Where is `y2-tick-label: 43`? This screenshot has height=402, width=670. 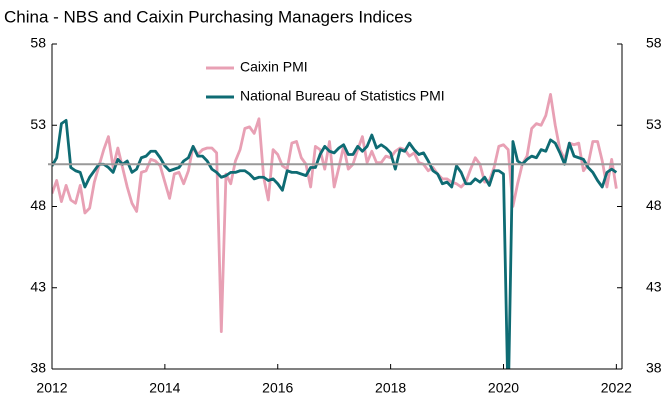 y2-tick-label: 43 is located at coordinates (654, 286).